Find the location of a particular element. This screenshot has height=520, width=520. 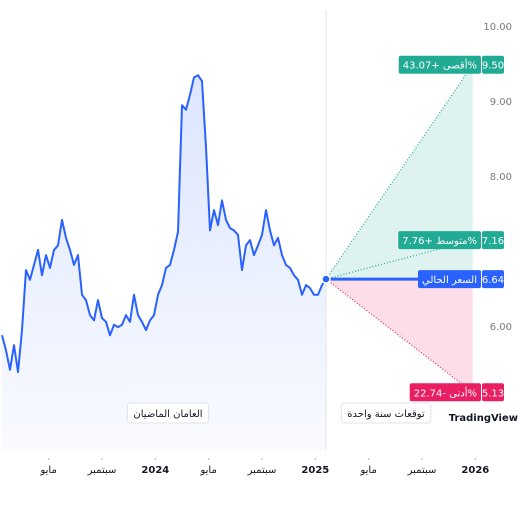

y-tick-label: 10.00 is located at coordinates (497, 27).